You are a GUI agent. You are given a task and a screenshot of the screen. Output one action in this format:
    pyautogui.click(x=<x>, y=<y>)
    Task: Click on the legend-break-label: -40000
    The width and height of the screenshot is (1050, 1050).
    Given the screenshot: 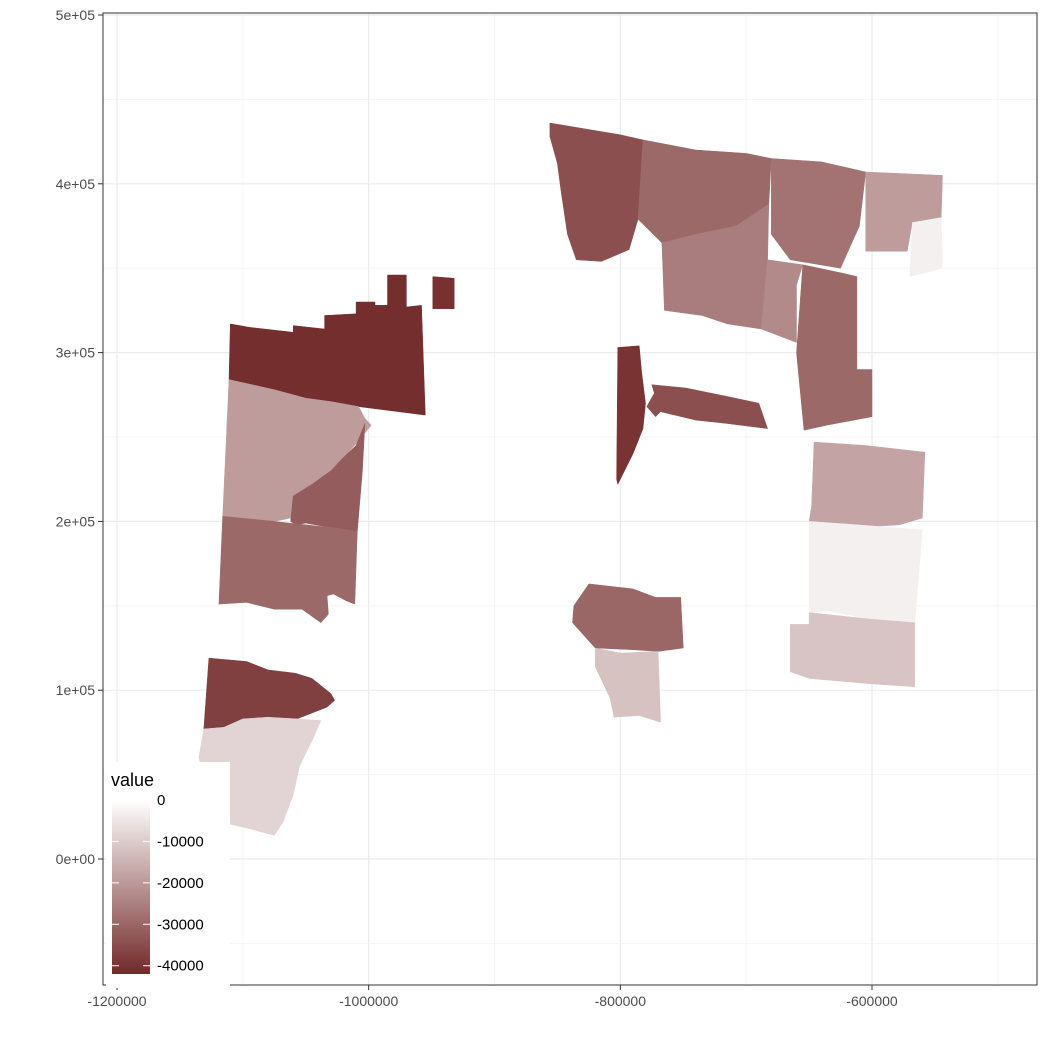 What is the action you would take?
    pyautogui.click(x=180, y=966)
    